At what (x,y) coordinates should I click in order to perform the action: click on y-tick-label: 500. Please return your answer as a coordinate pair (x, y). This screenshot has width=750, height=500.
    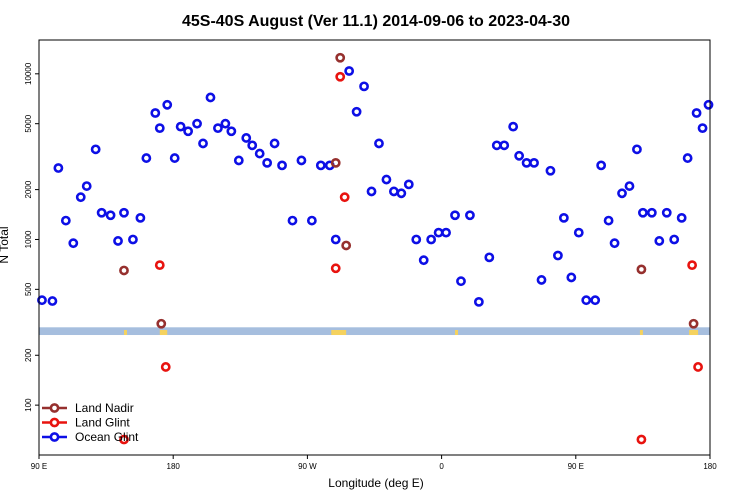
    Looking at the image, I should click on (28, 289).